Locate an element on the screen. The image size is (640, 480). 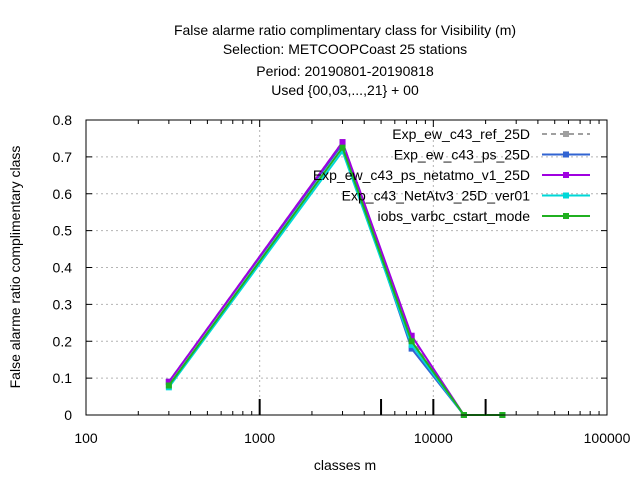
y-tick-label: 0.3 is located at coordinates (63, 304).